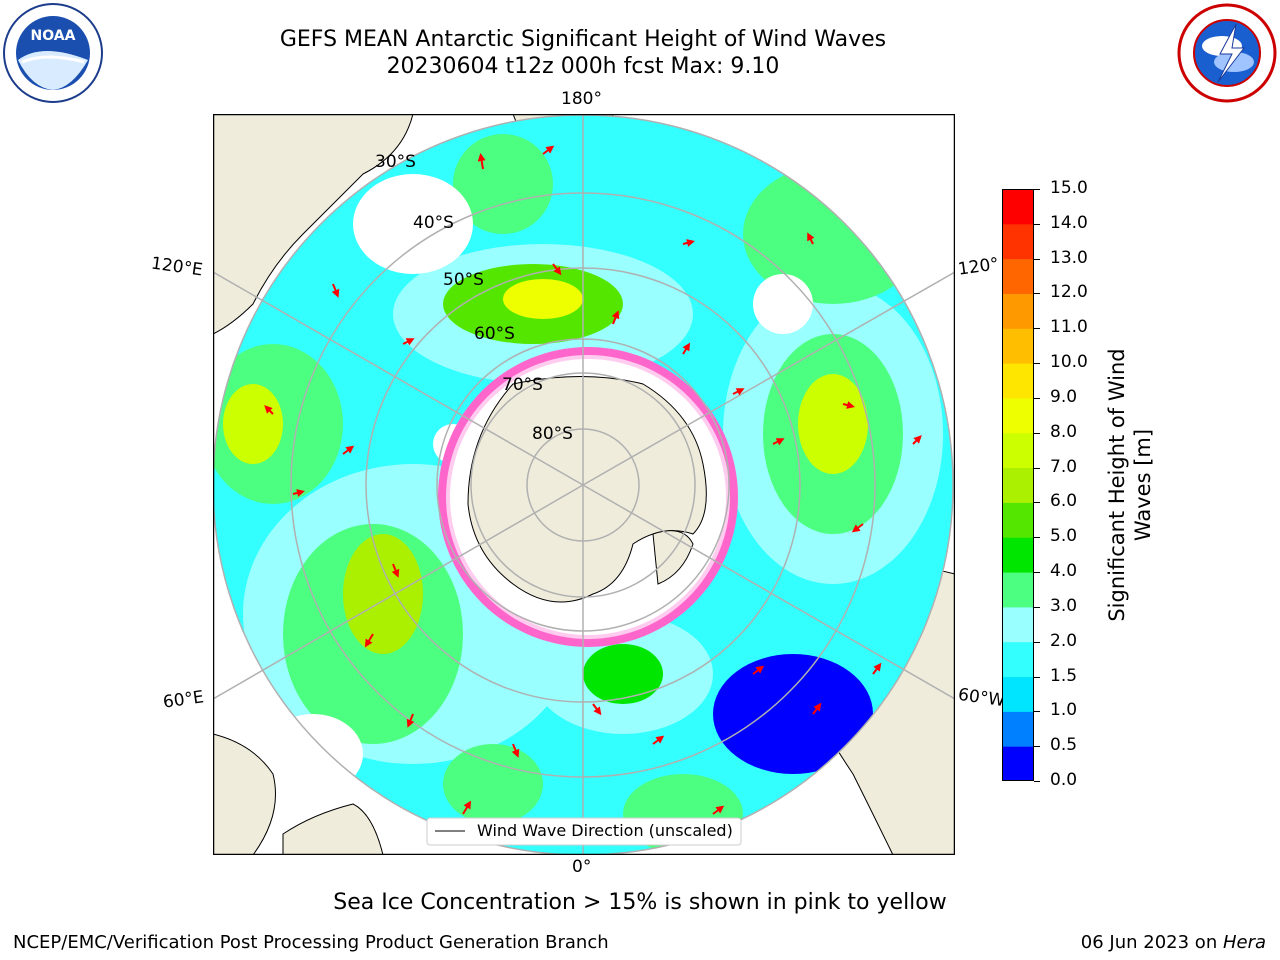 The width and height of the screenshot is (1280, 960). What do you see at coordinates (1151, 942) in the screenshot?
I see `footer-date: 06 Jun 2023 on` at bounding box center [1151, 942].